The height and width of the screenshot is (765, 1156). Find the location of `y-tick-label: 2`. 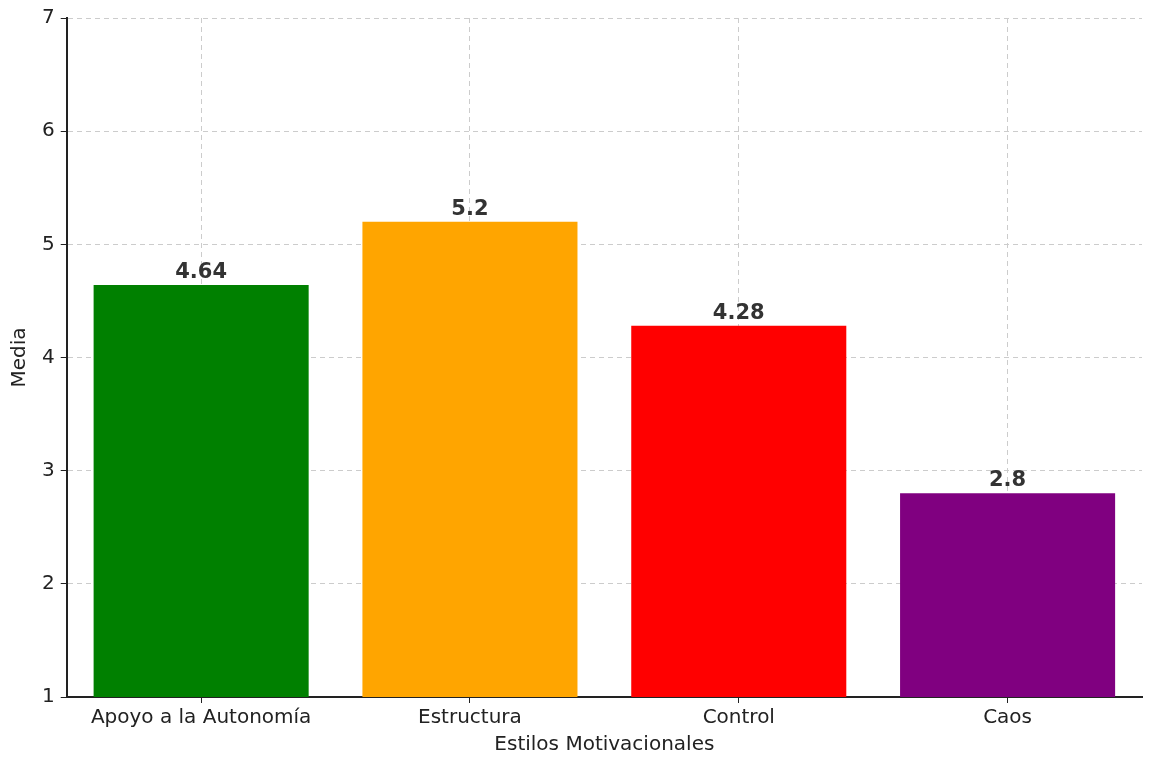

y-tick-label: 2 is located at coordinates (48, 582).